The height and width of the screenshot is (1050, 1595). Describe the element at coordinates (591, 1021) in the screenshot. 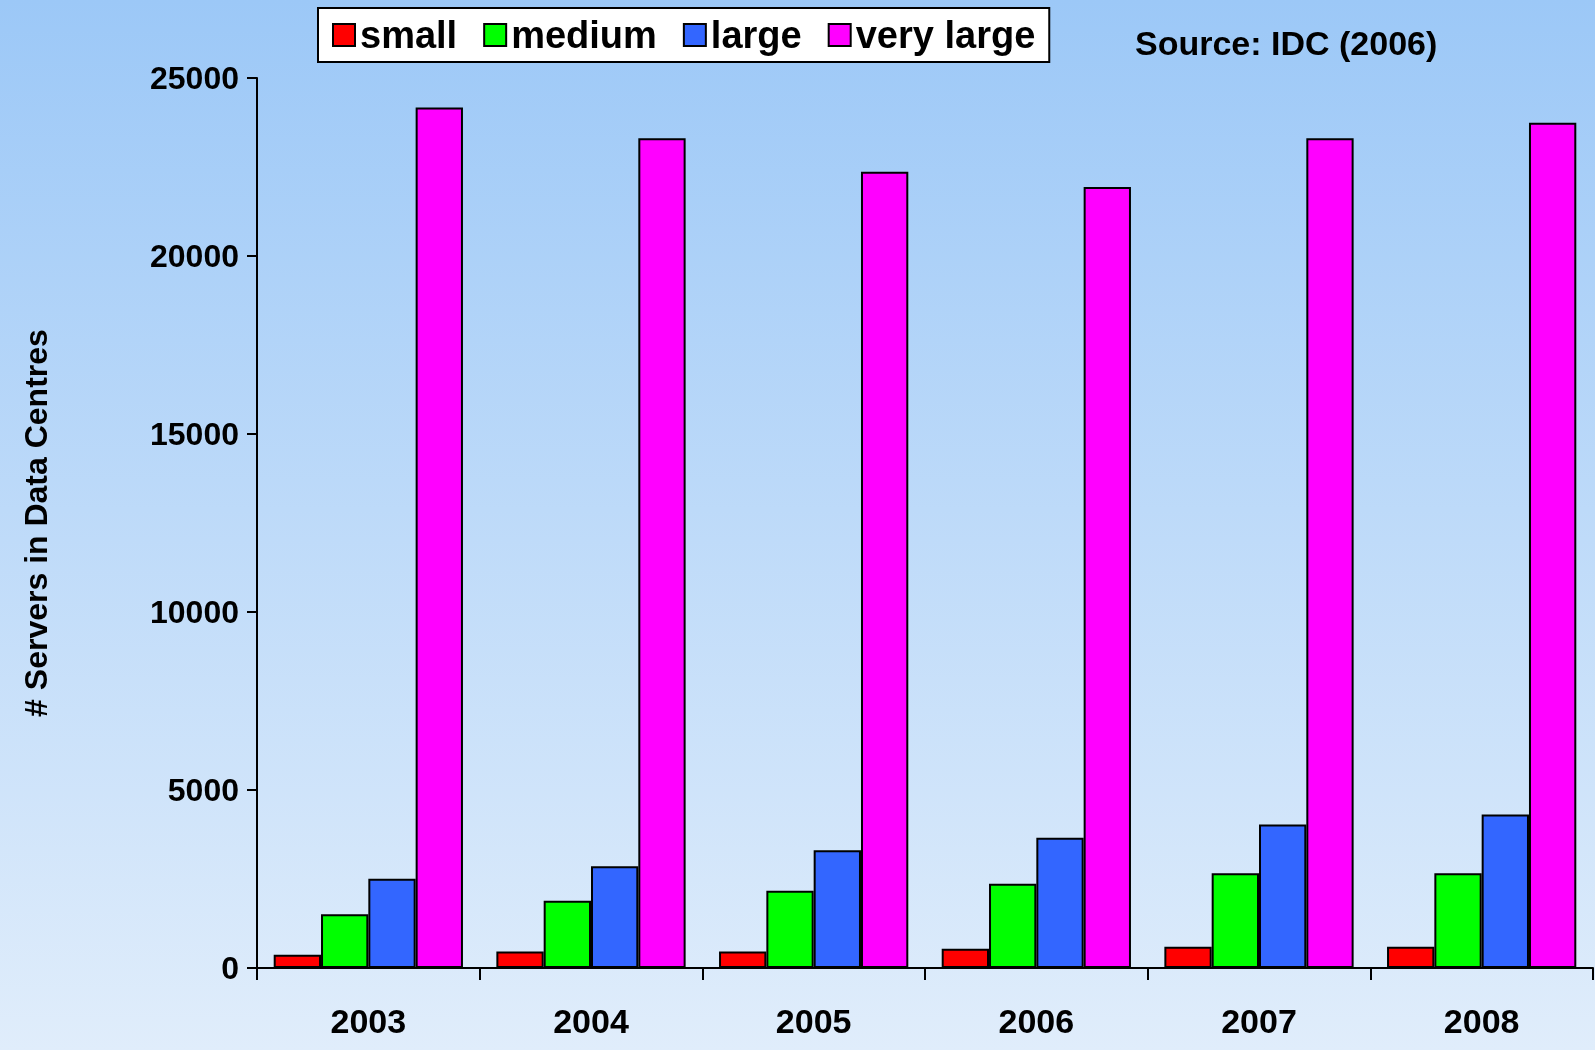

I see `x-tick-label: 2004` at that location.